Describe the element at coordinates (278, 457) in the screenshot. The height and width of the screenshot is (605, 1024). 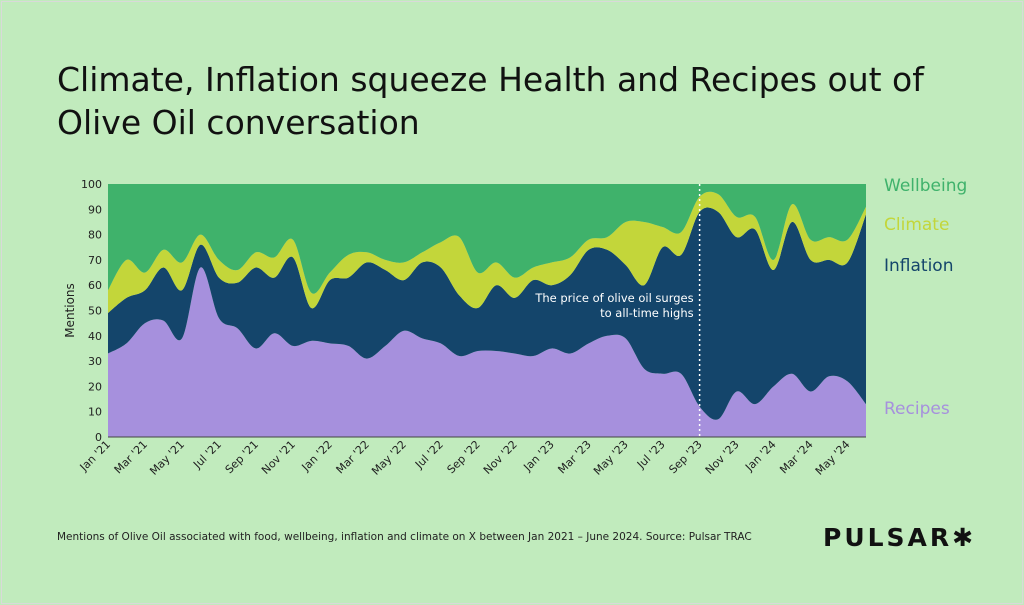
I see `x-tick-label: Nov '21` at that location.